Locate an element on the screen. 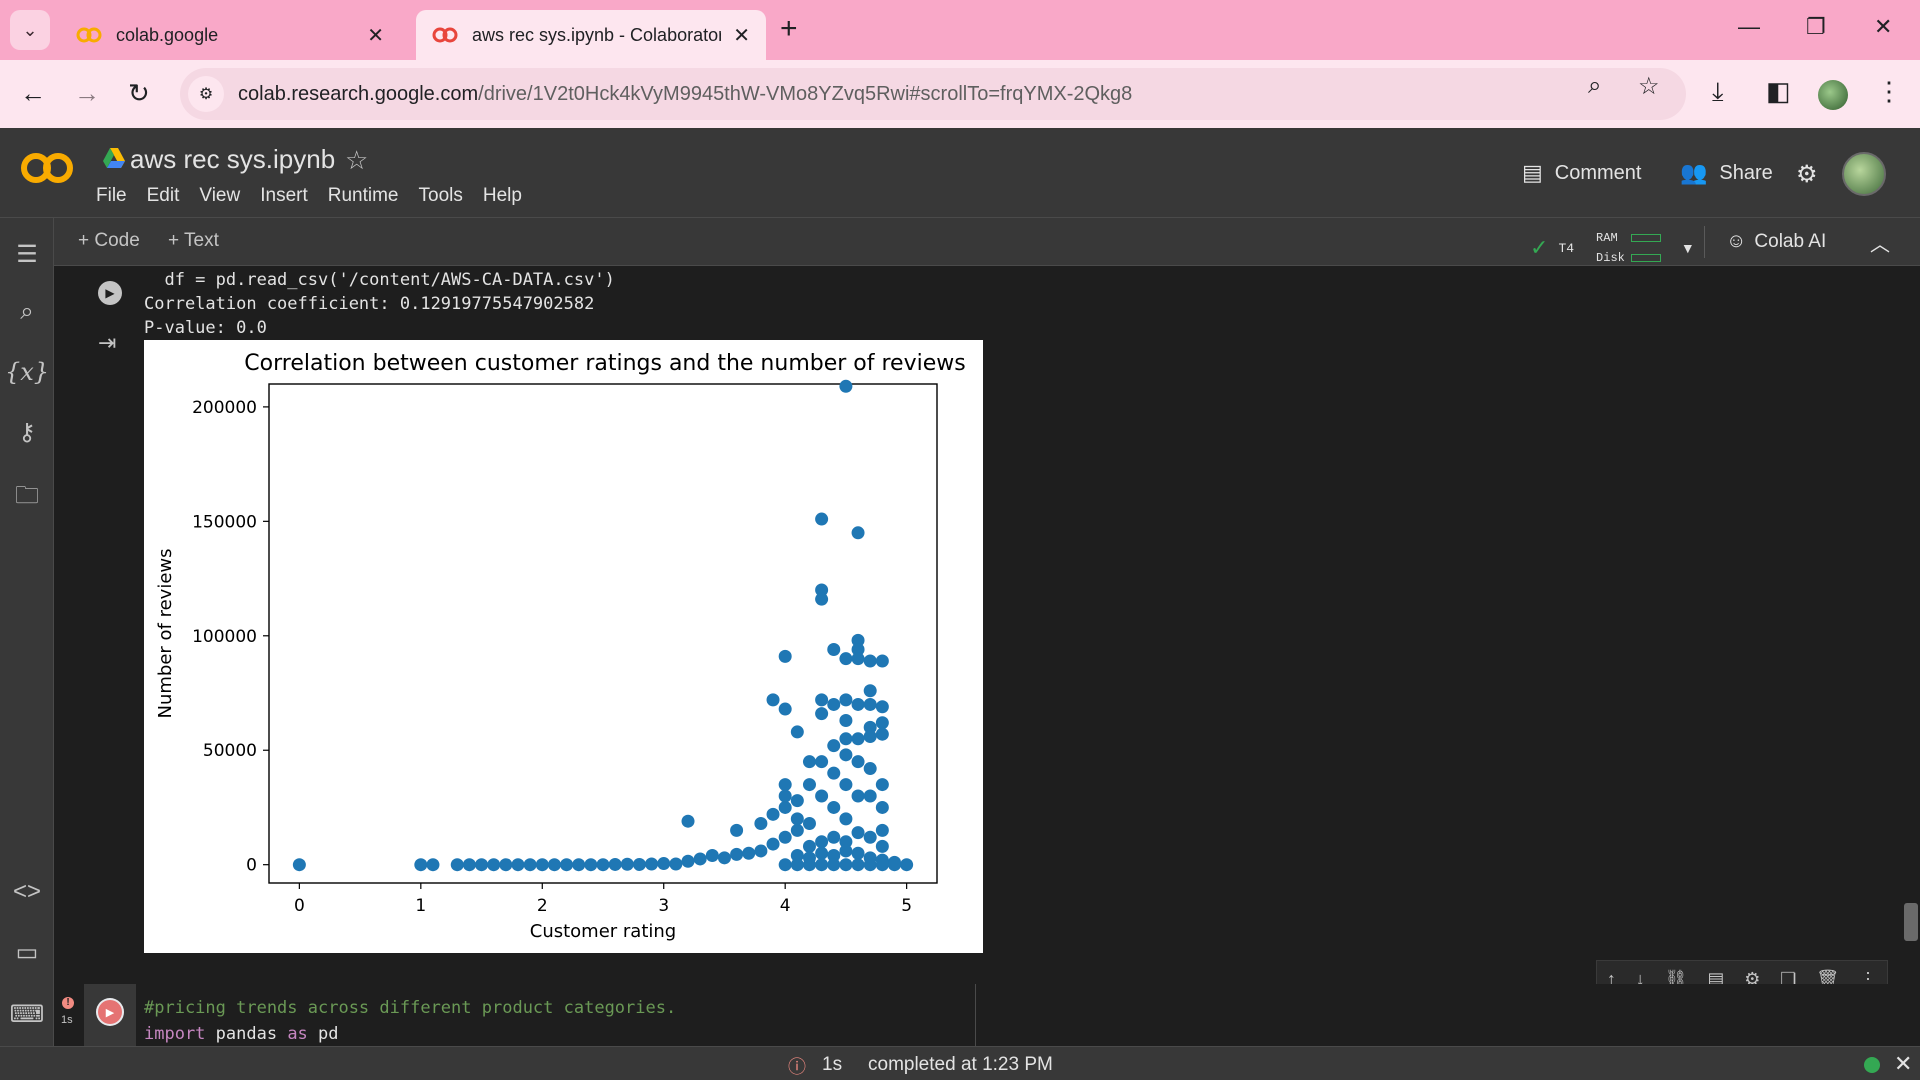 This screenshot has height=1080, width=1920. back-icon: ← is located at coordinates (33, 93).